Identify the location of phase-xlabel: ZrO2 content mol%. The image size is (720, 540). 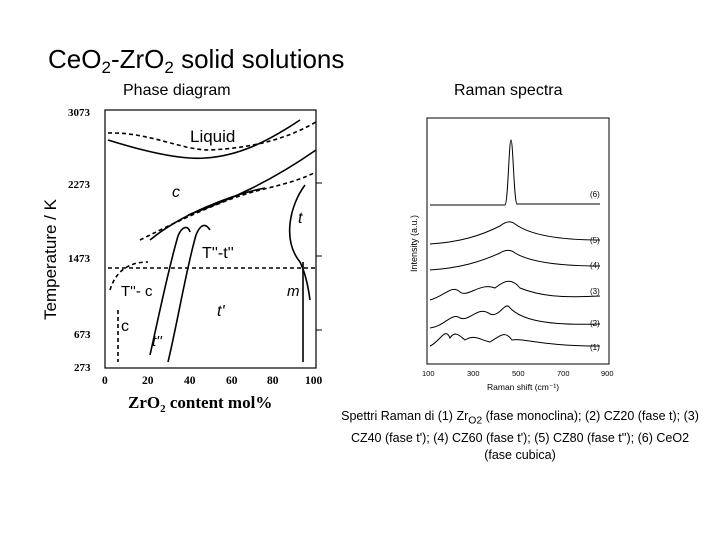
(200, 404).